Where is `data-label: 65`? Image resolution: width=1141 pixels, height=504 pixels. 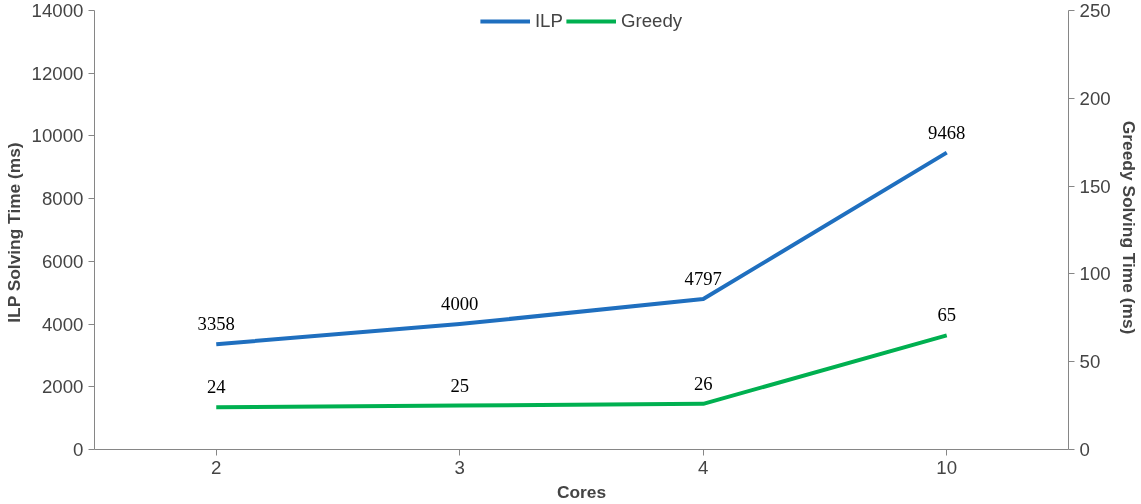 data-label: 65 is located at coordinates (947, 315).